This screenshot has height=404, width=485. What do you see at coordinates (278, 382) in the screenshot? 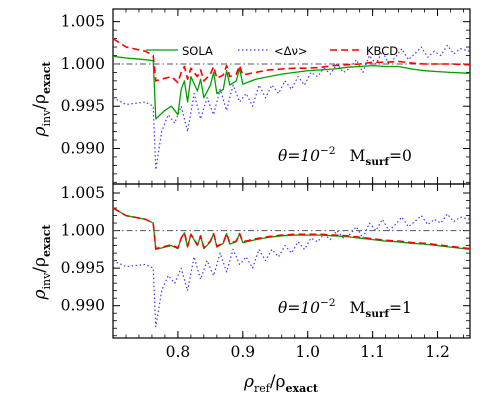
I see `xlabel-slash: /ρ` at bounding box center [278, 382].